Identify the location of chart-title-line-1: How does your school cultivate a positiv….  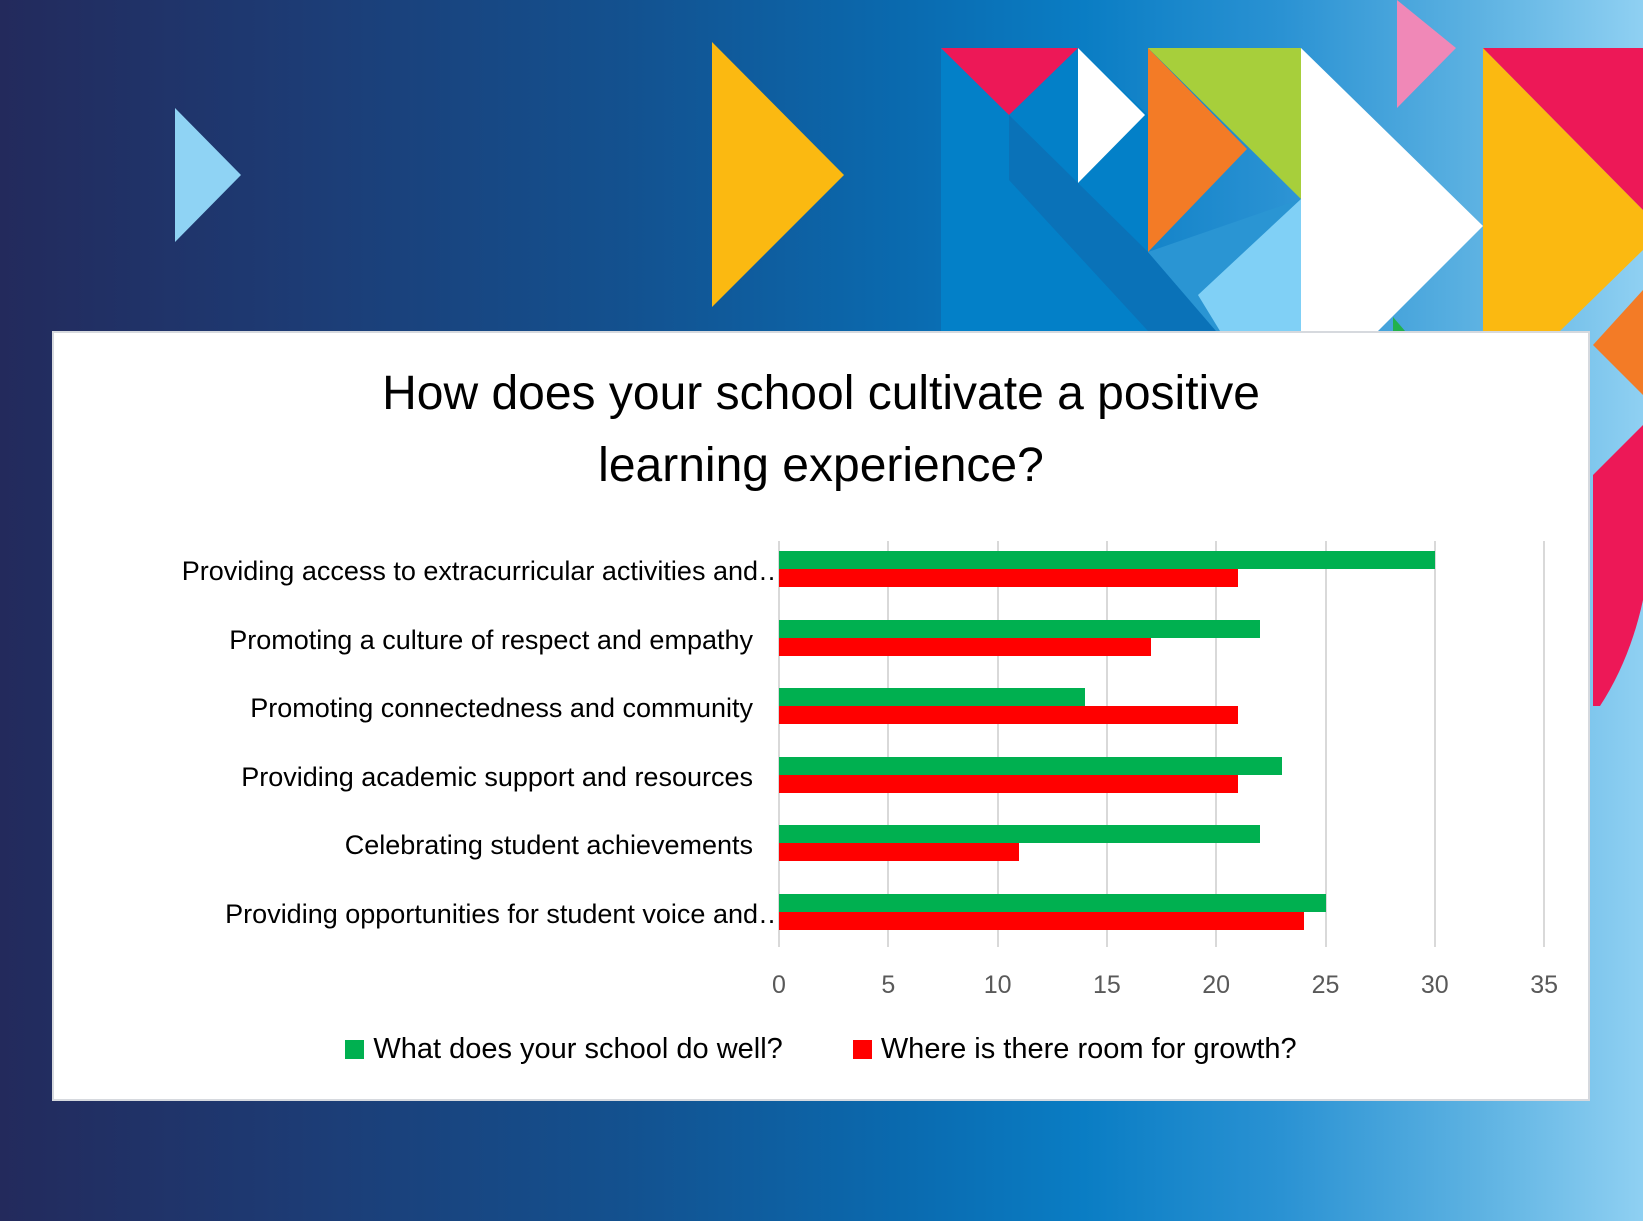
(821, 393).